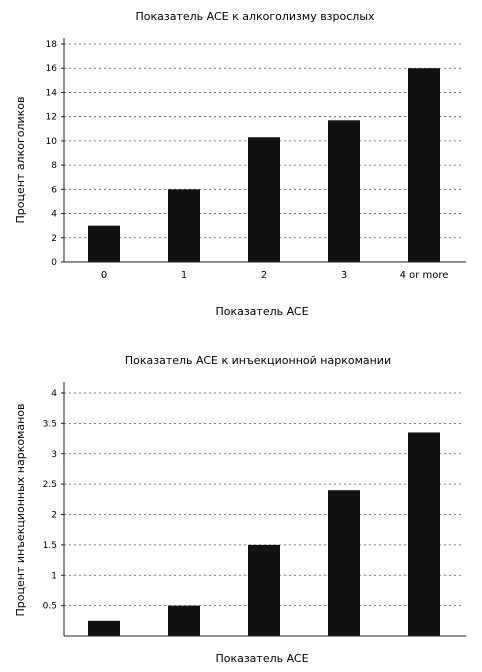 This screenshot has height=672, width=482. Describe the element at coordinates (261, 658) in the screenshot. I see `chart-2-x-axis-label: Показатель ACE` at that location.